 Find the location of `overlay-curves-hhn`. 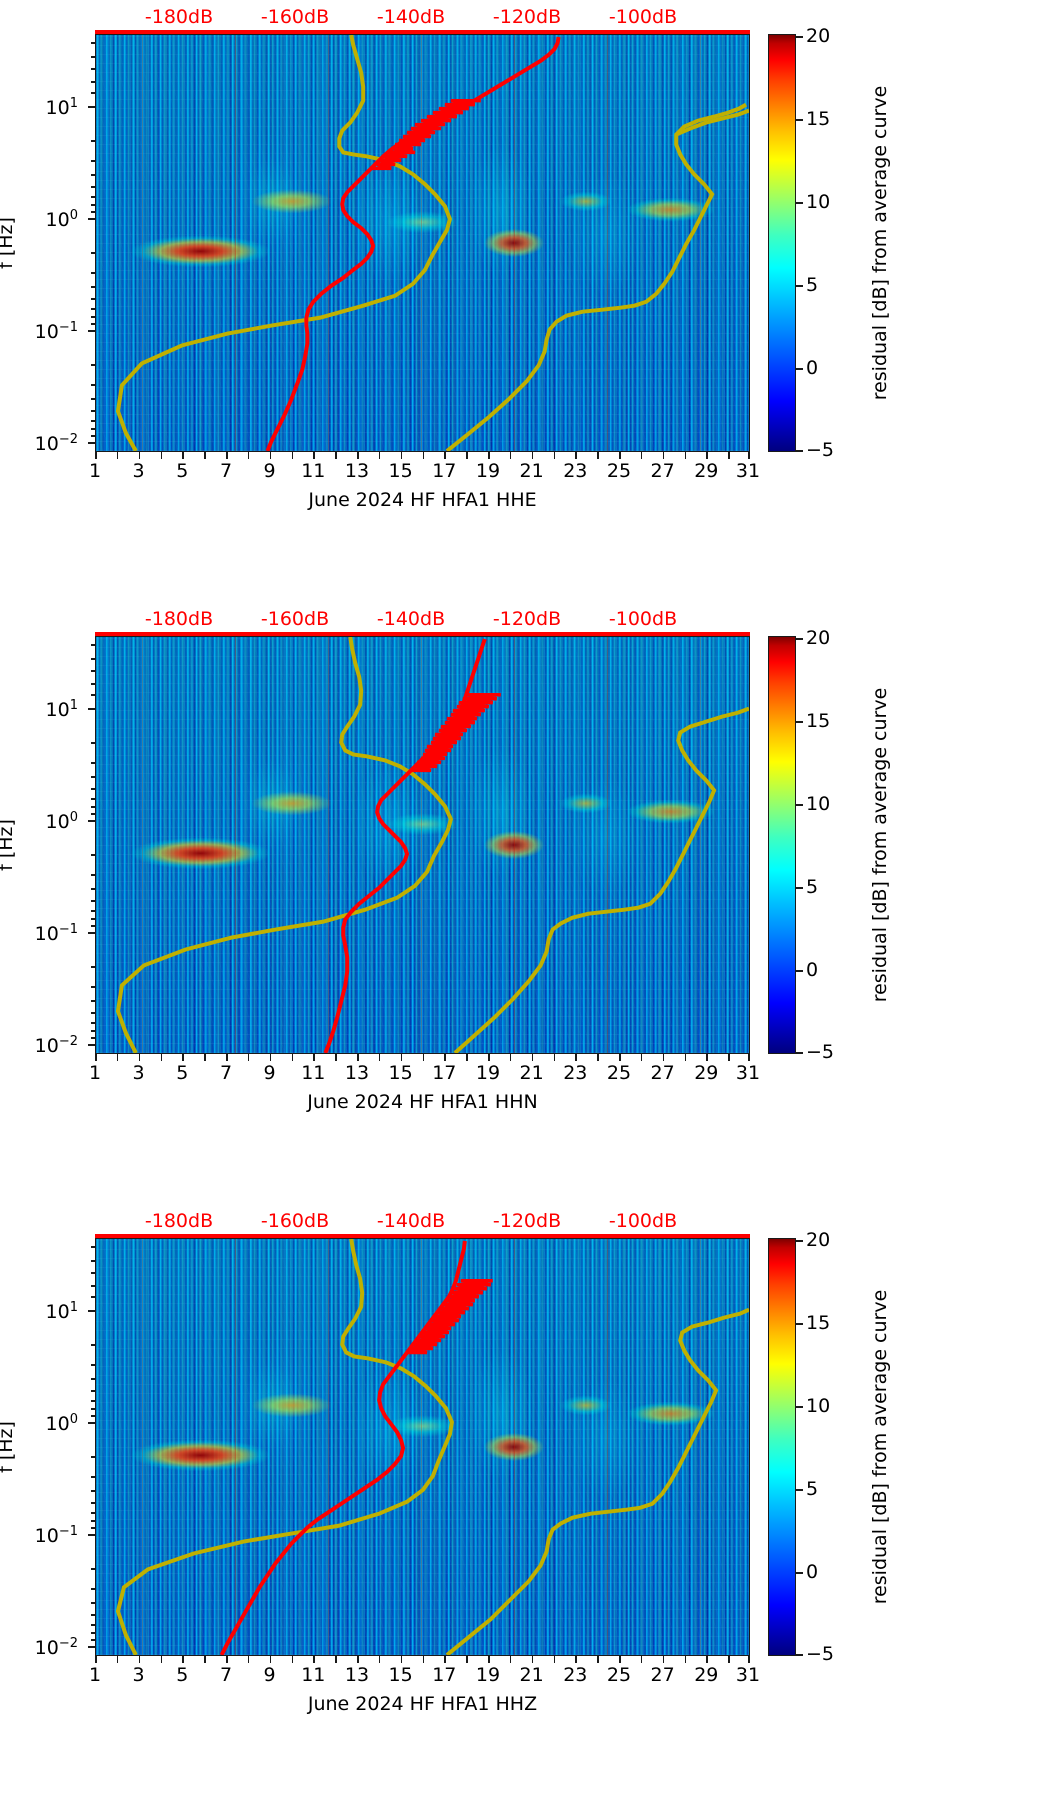

overlay-curves-hhn is located at coordinates (432, 845).